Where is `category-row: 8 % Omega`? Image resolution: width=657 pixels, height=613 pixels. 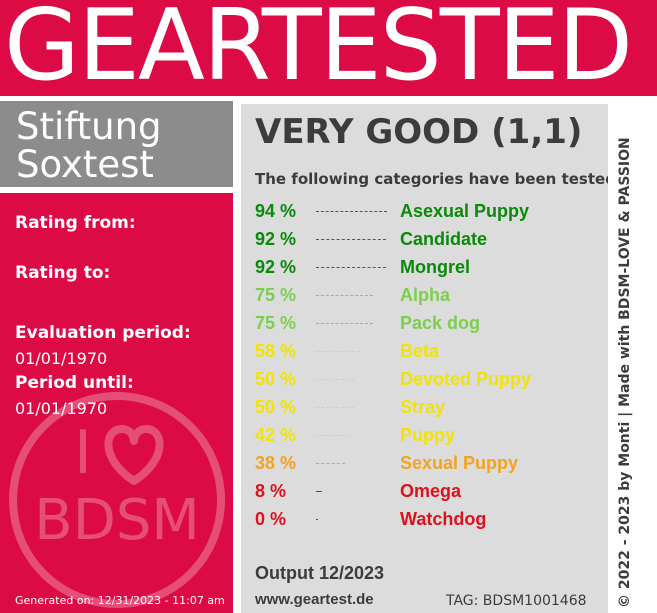 category-row: 8 % Omega is located at coordinates (427, 491).